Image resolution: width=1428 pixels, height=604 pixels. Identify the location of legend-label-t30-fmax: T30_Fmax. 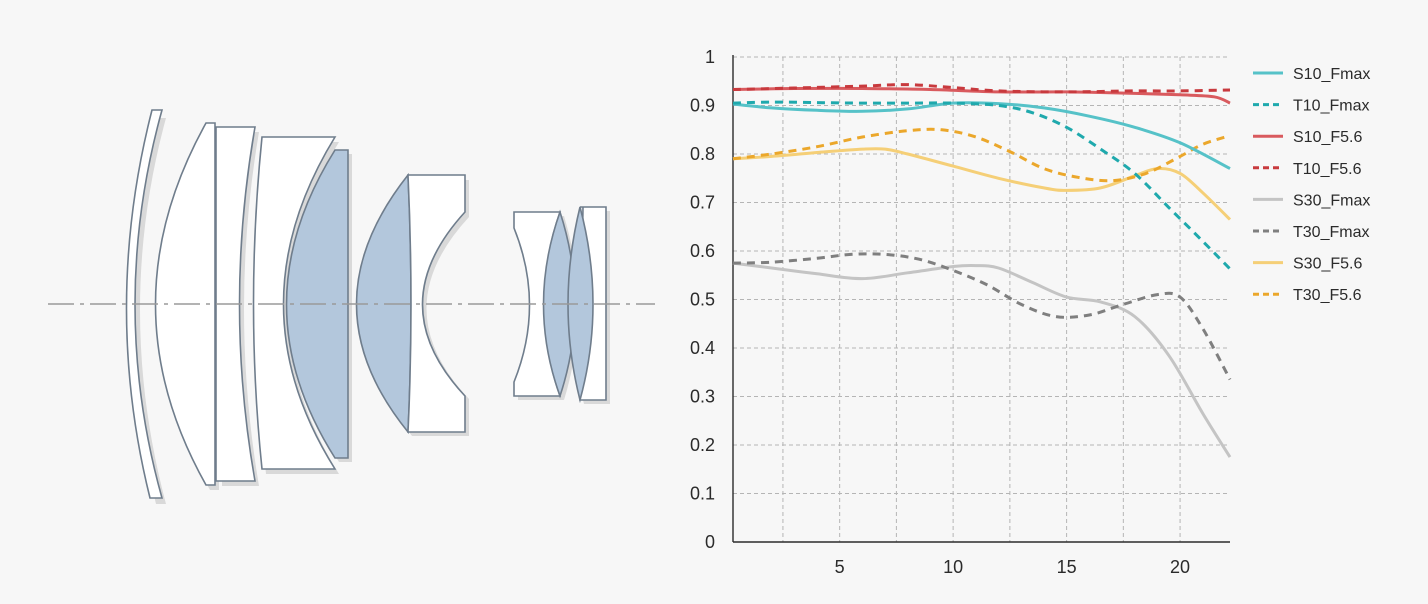
(1331, 232).